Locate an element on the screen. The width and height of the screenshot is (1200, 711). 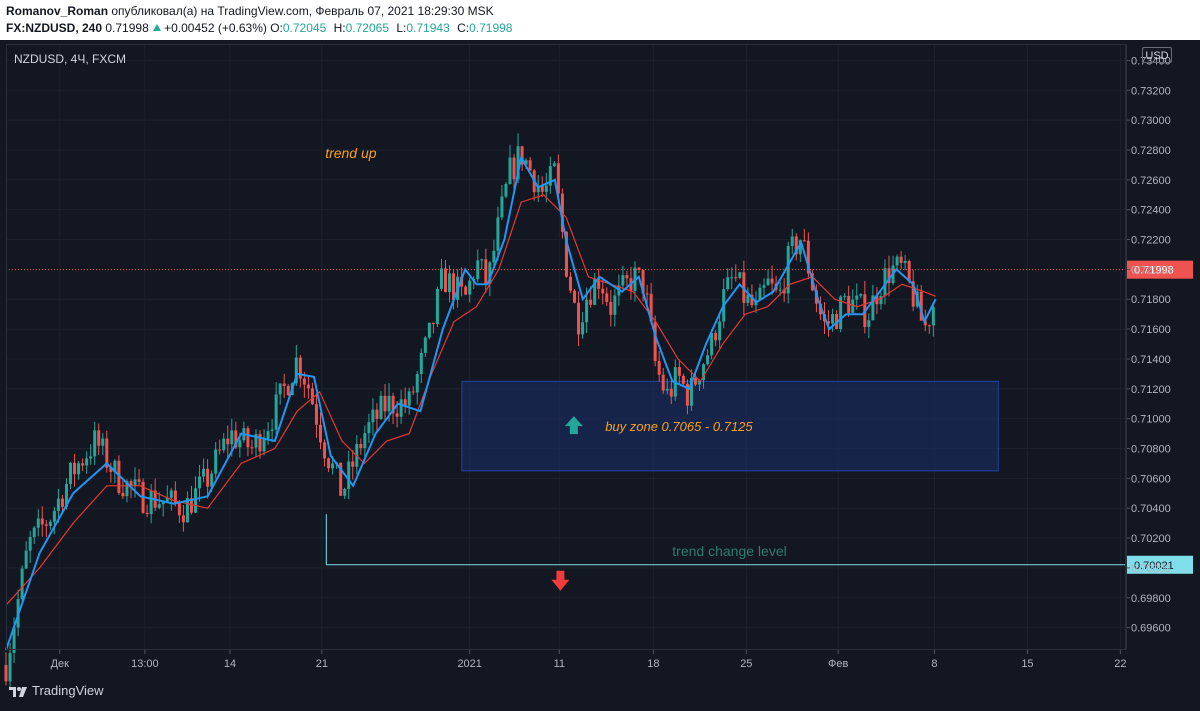
price-tick-label: 0.72600 is located at coordinates (1151, 181).